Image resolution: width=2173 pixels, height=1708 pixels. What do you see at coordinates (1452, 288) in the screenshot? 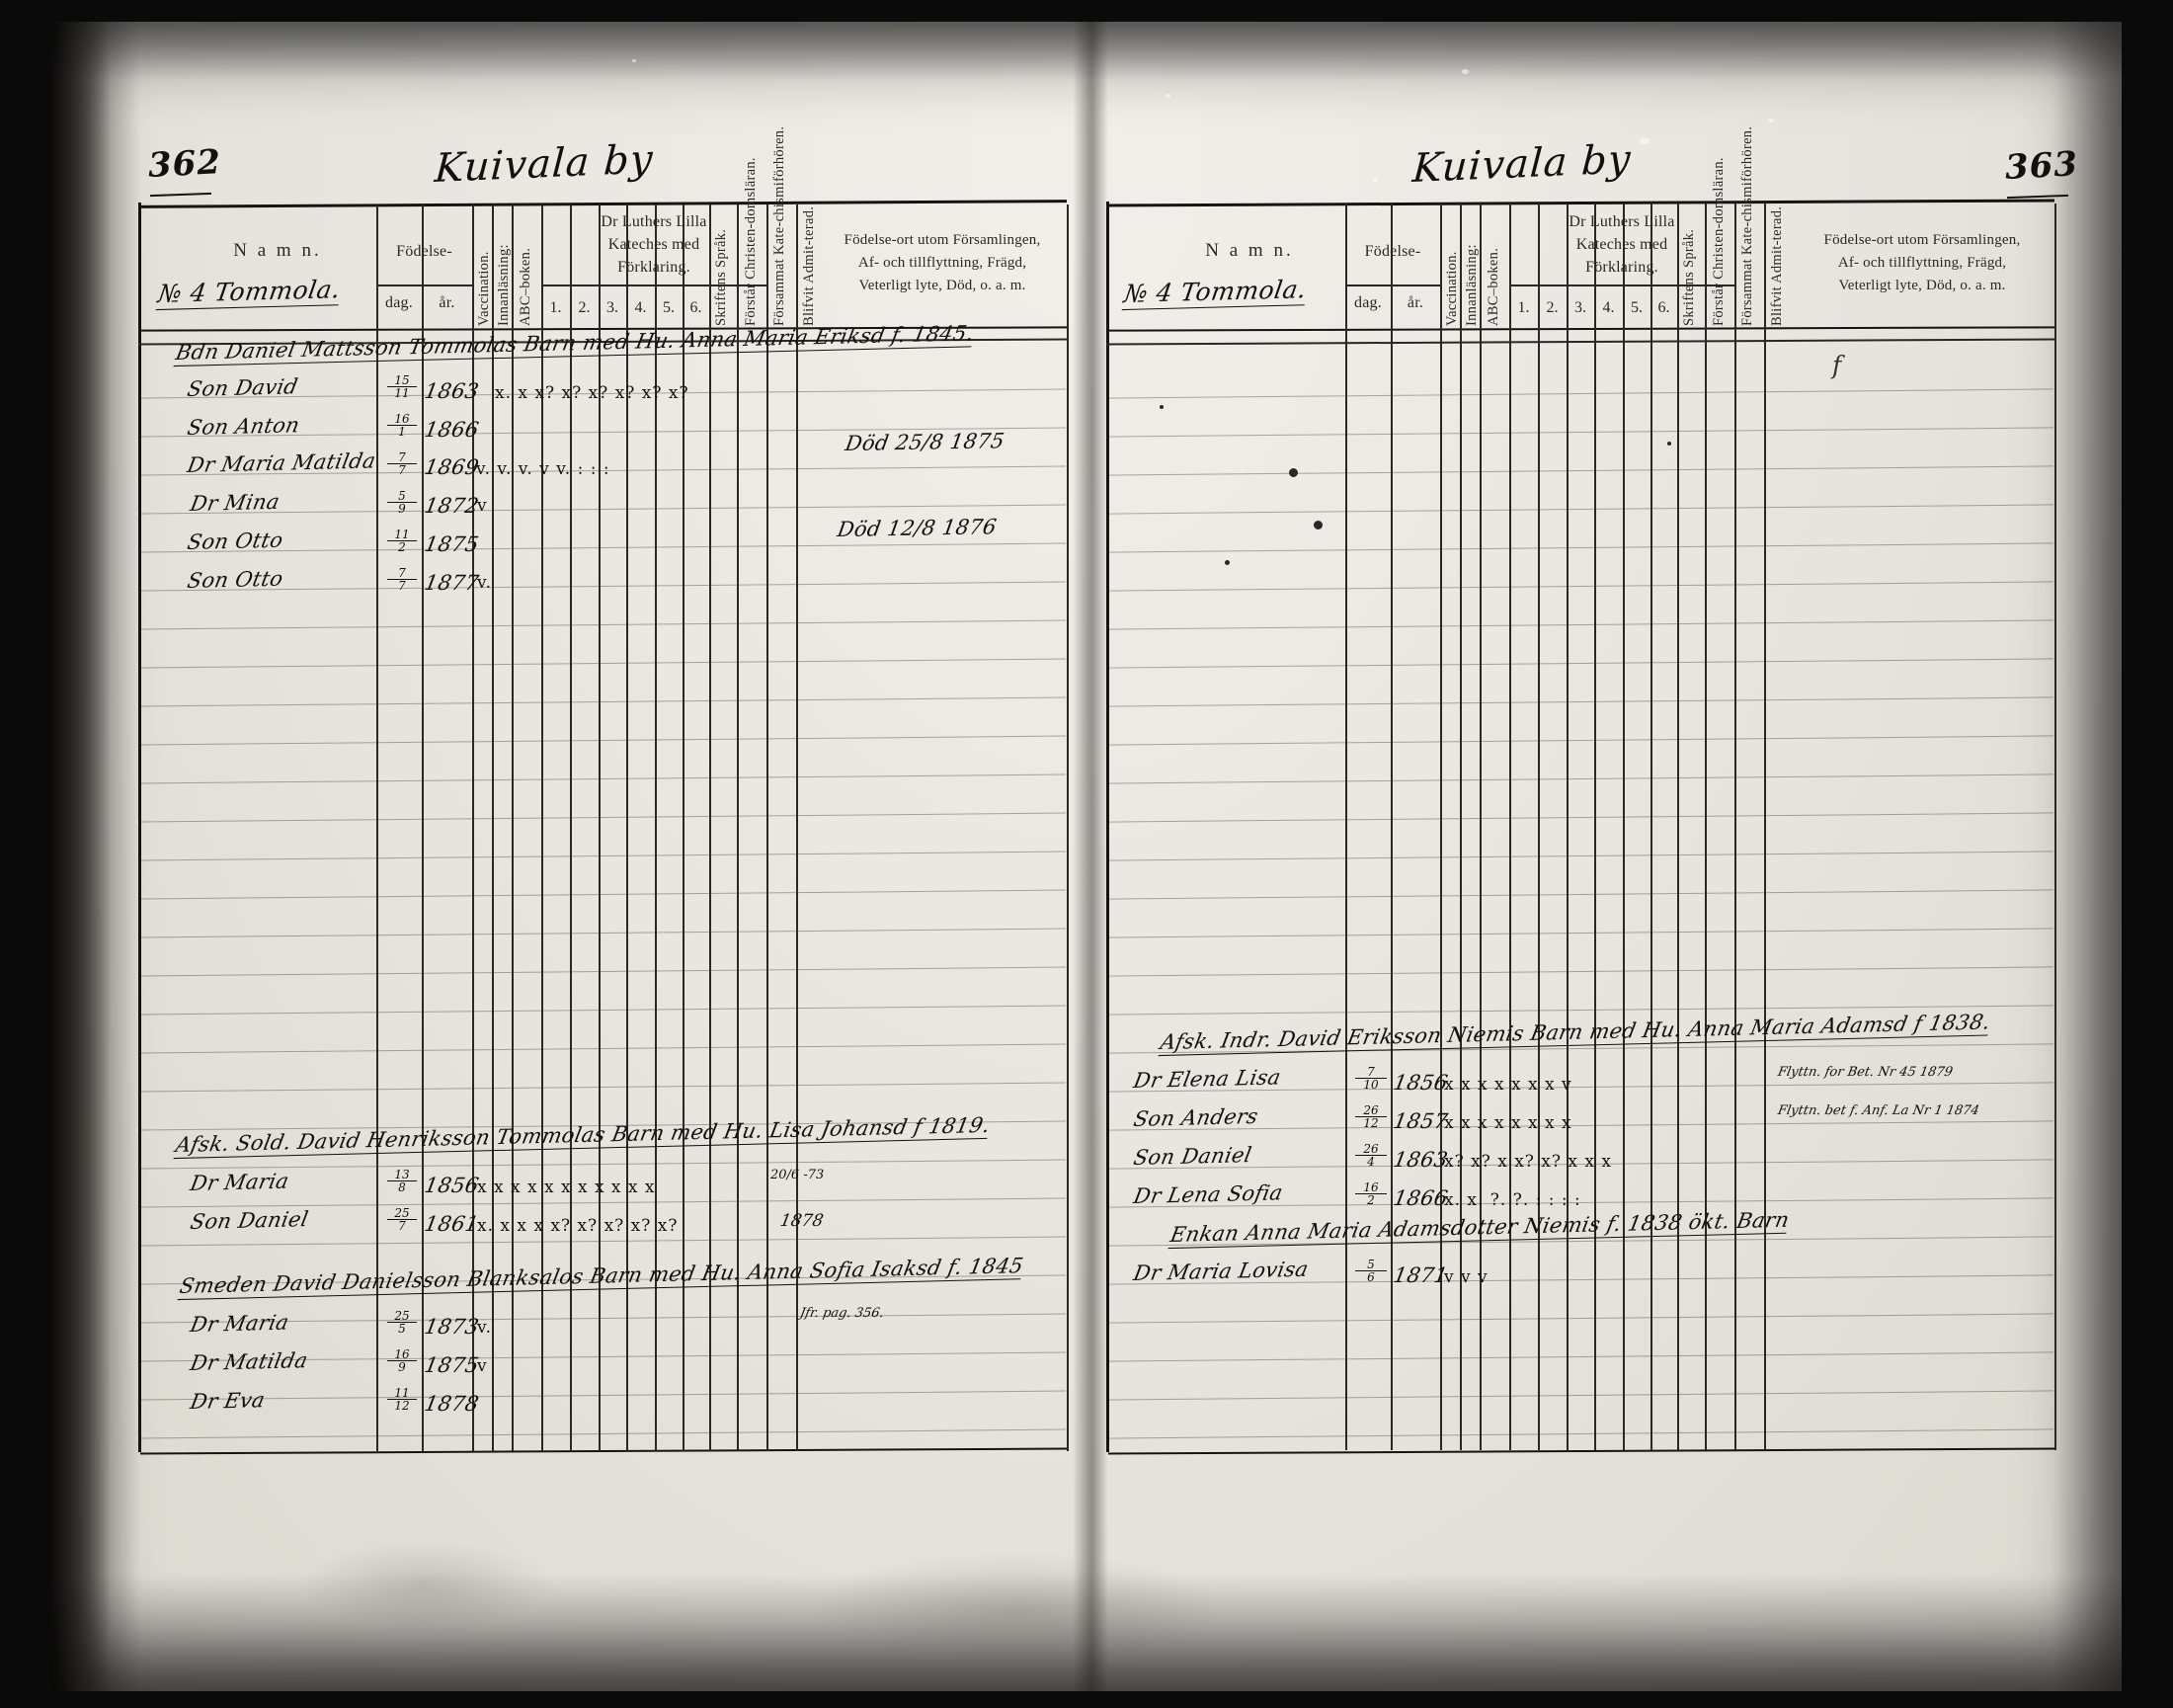
I see `right-header-vaccination: Vaccination.` at bounding box center [1452, 288].